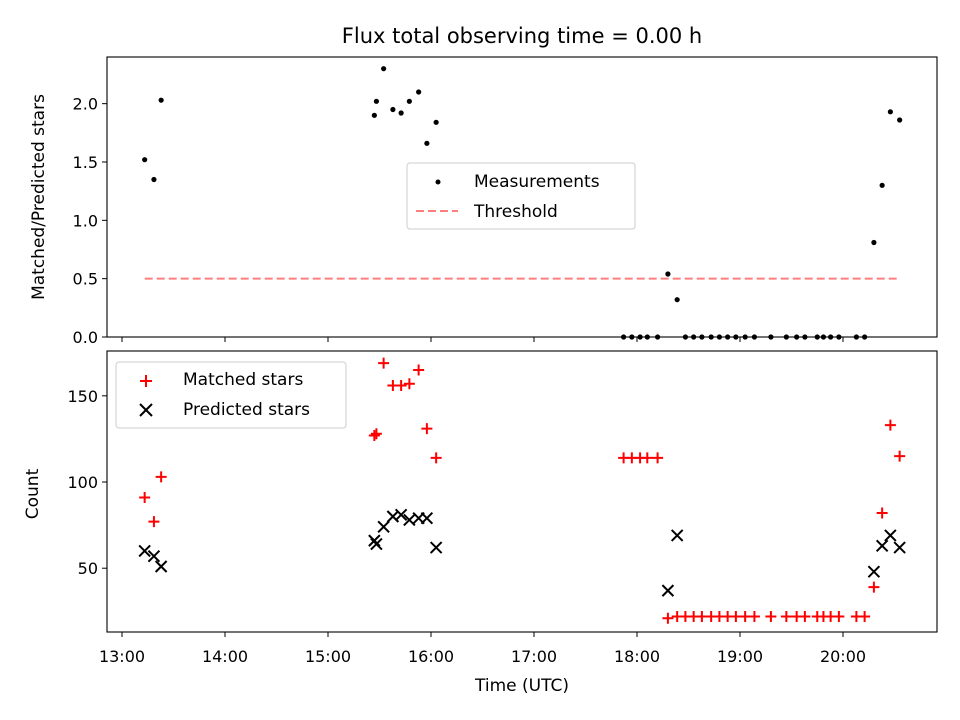 The width and height of the screenshot is (960, 720). Describe the element at coordinates (522, 36) in the screenshot. I see `chart-title: Flux total observing time = 0.00 h` at that location.